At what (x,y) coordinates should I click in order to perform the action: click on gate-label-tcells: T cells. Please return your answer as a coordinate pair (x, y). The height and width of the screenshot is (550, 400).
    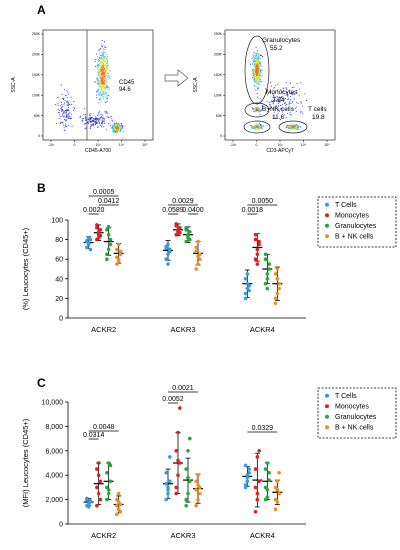
    Looking at the image, I should click on (317, 109).